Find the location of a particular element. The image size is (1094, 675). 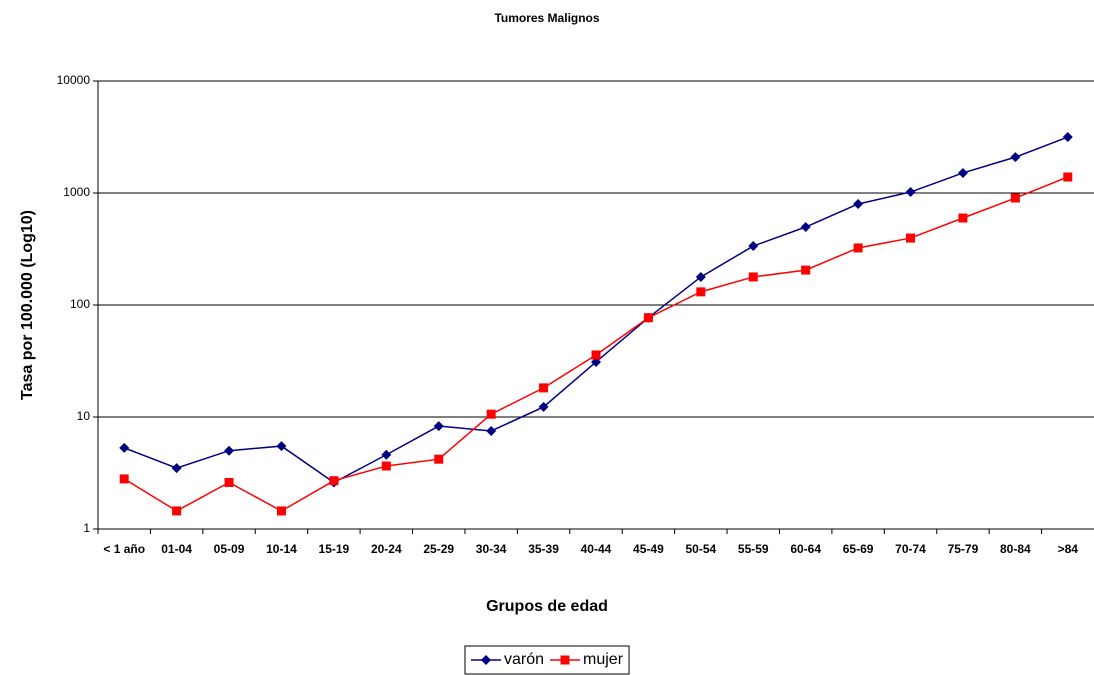

x-tick-label: 50-54 is located at coordinates (701, 549).